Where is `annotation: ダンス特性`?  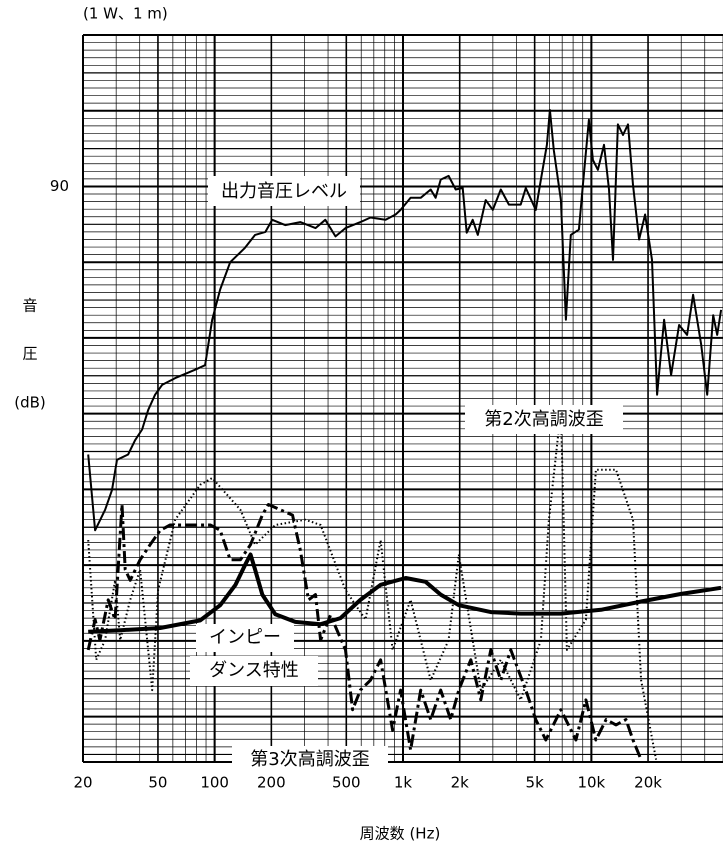 annotation: ダンス特性 is located at coordinates (254, 670).